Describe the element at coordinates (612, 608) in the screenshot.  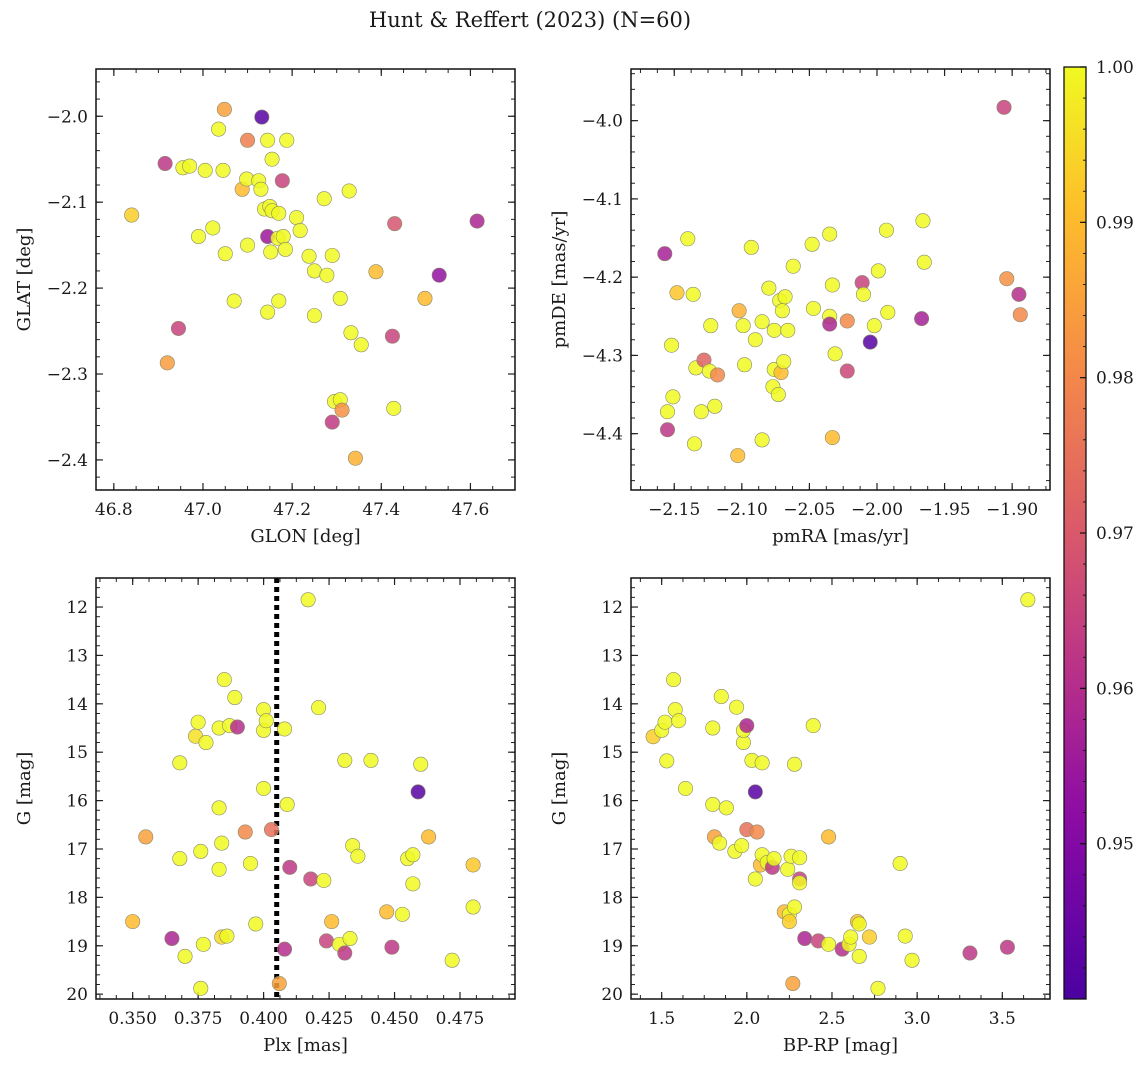
I see `y-tick-label: 12` at that location.